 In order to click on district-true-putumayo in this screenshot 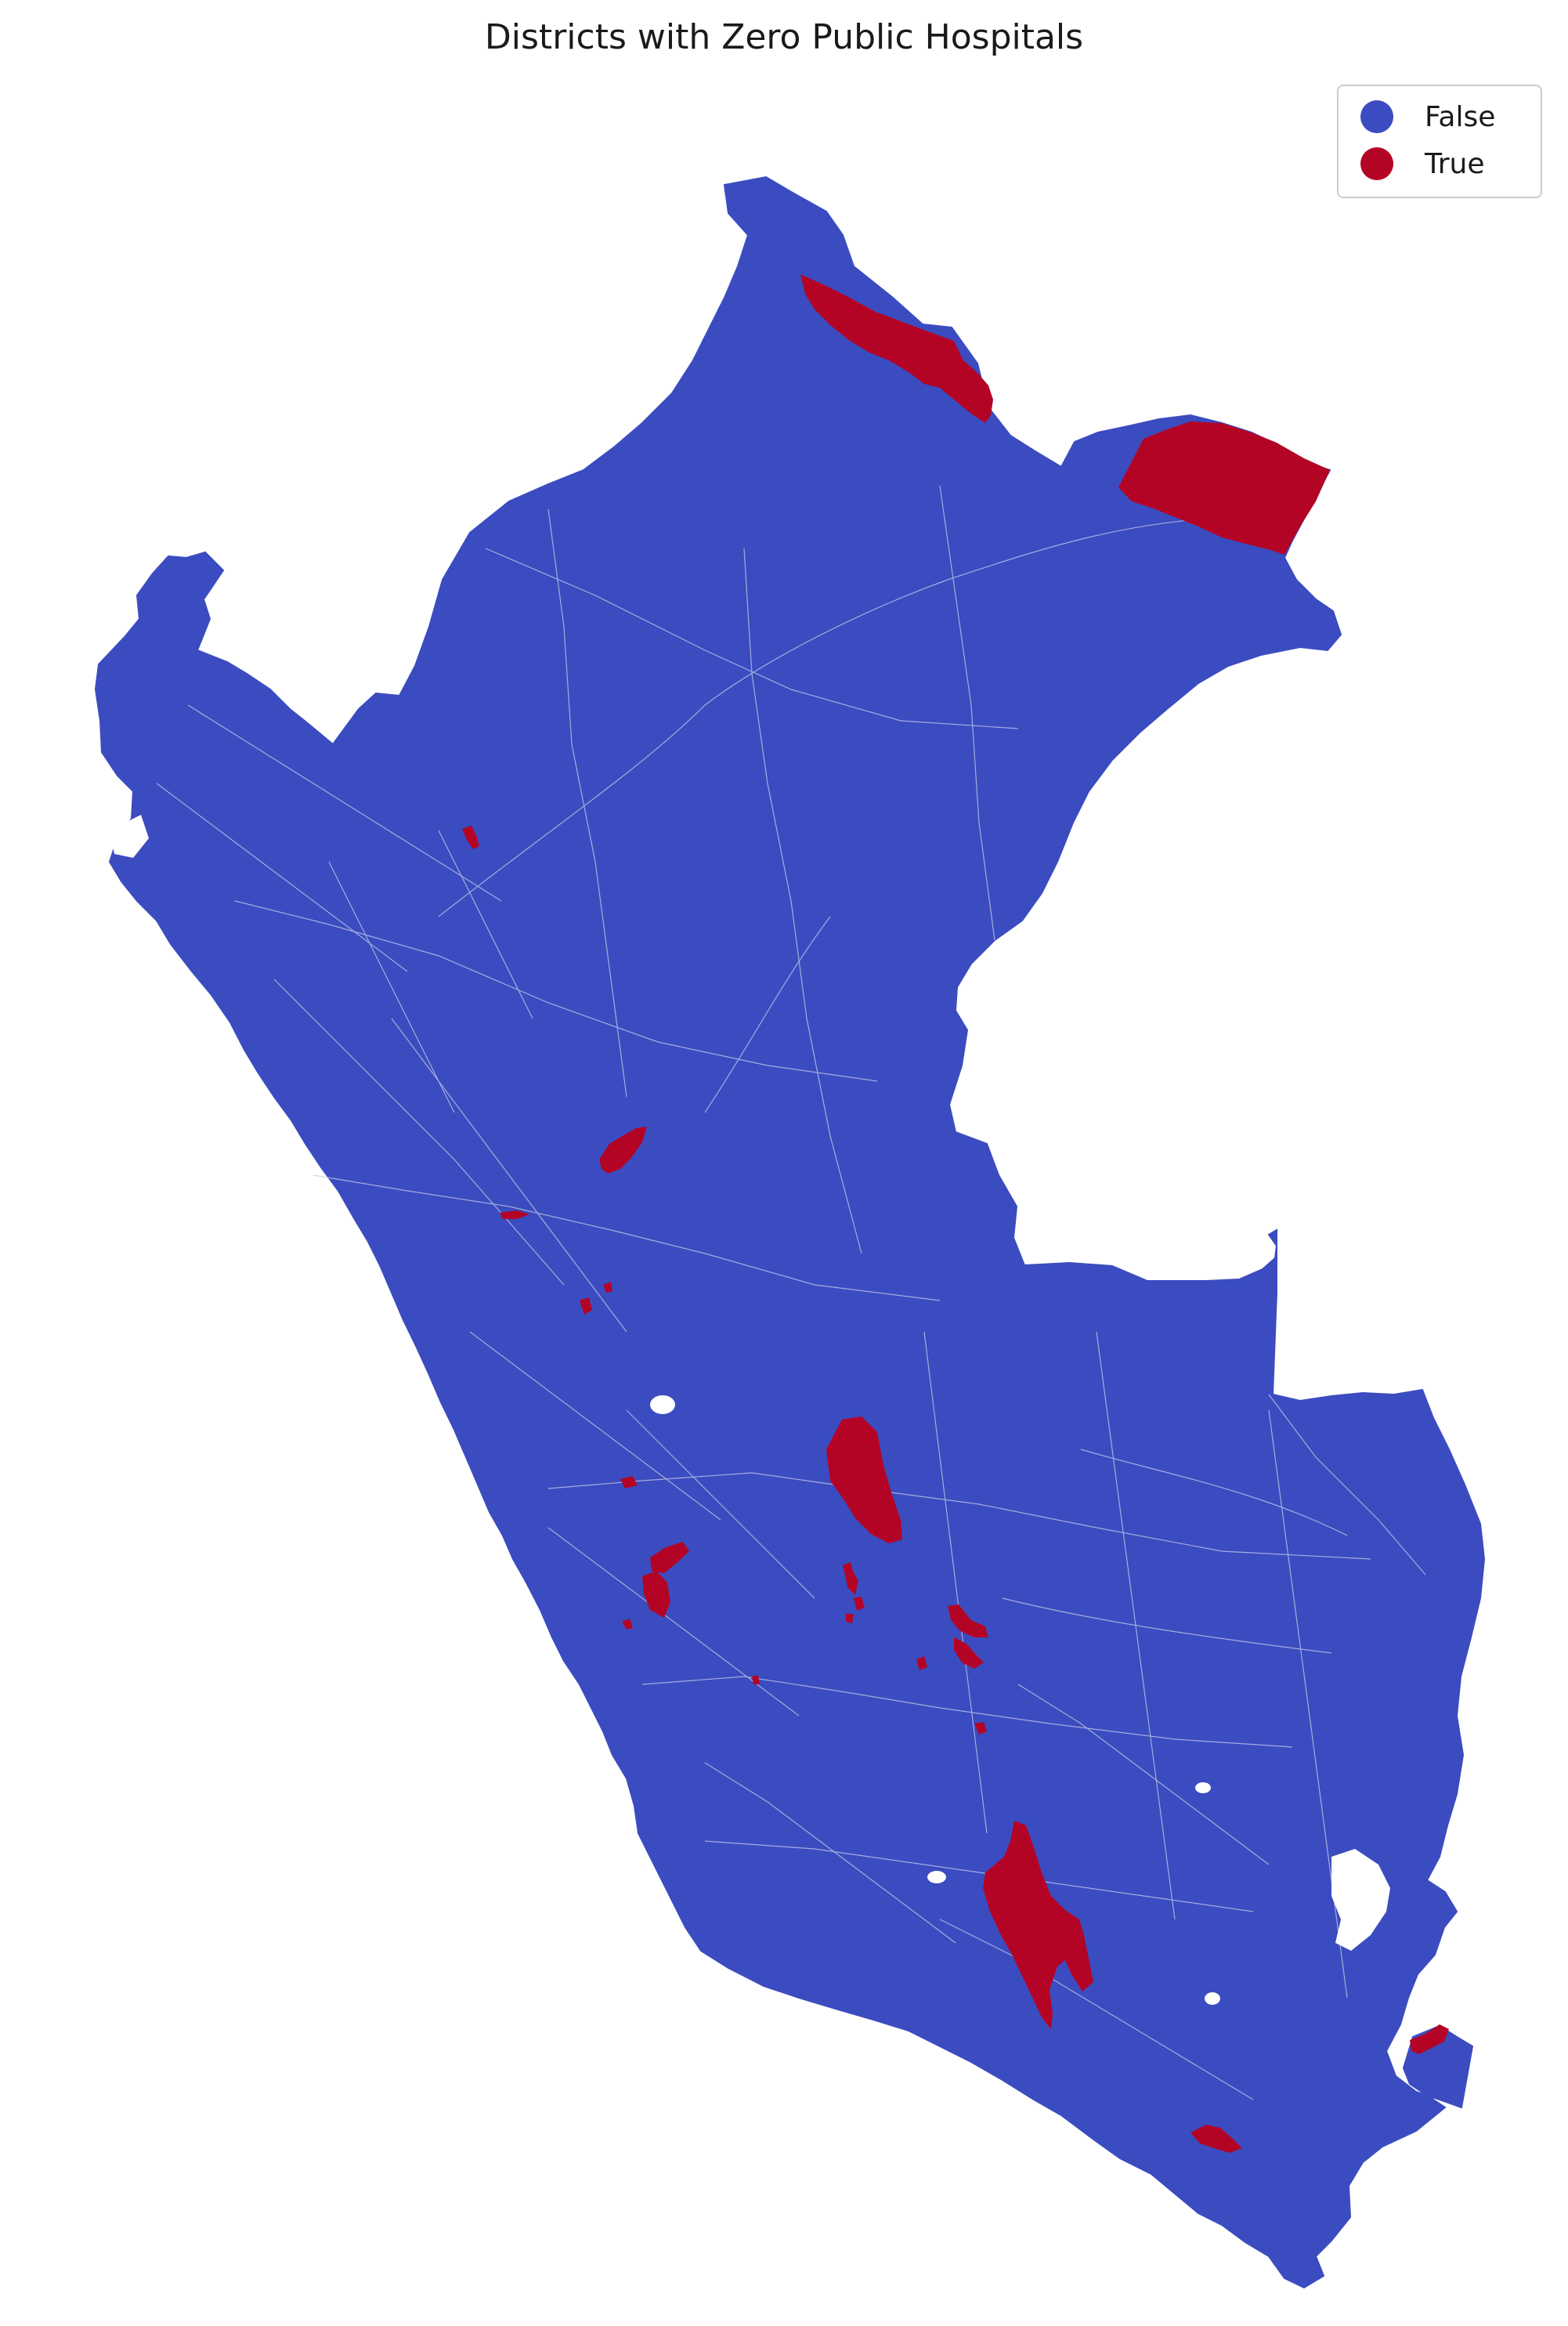, I will do `click(896, 348)`.